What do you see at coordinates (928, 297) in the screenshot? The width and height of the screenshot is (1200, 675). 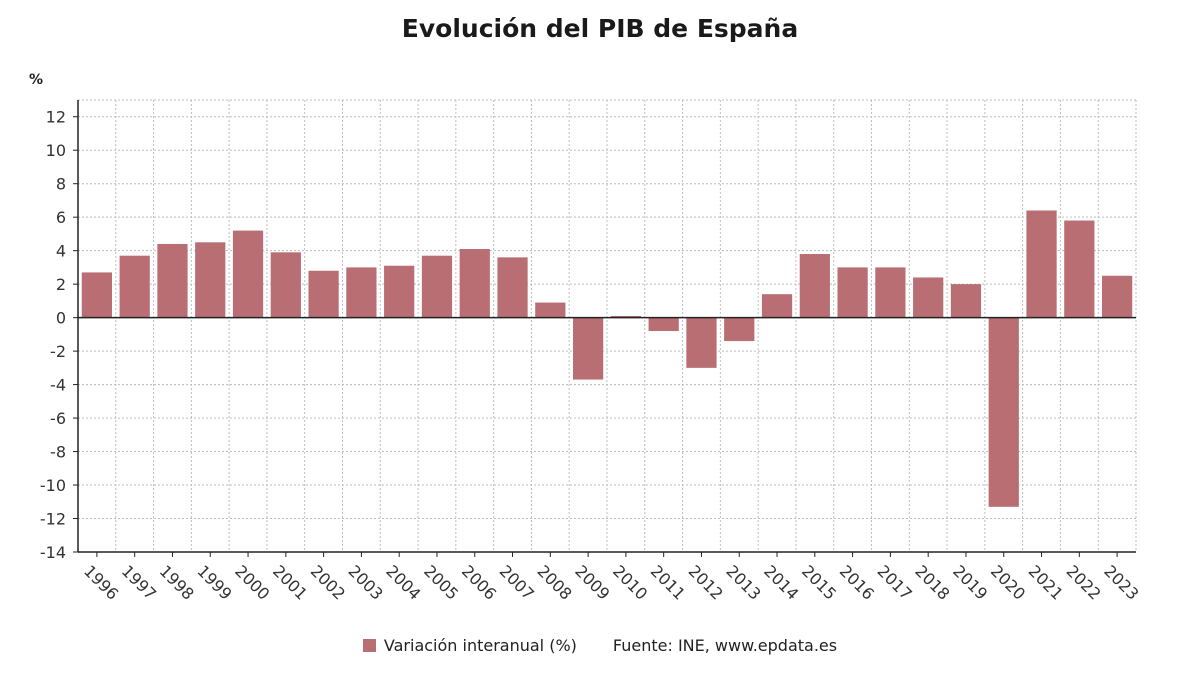 I see `bar-2018` at bounding box center [928, 297].